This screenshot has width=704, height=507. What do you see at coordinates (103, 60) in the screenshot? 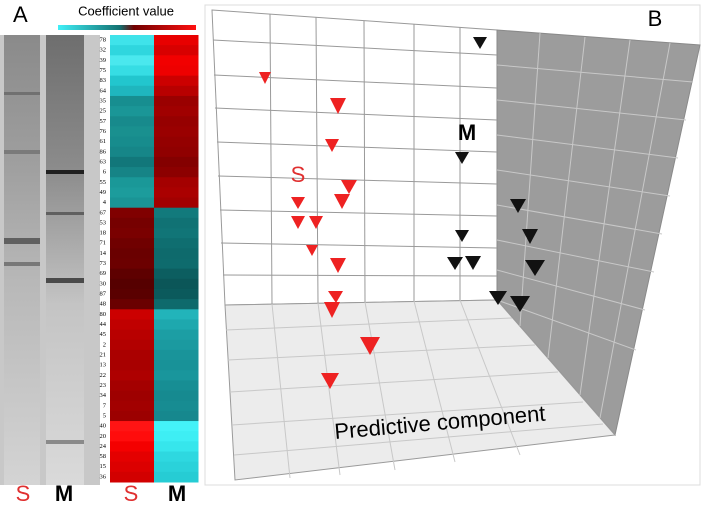
I see `row-label: 39` at bounding box center [103, 60].